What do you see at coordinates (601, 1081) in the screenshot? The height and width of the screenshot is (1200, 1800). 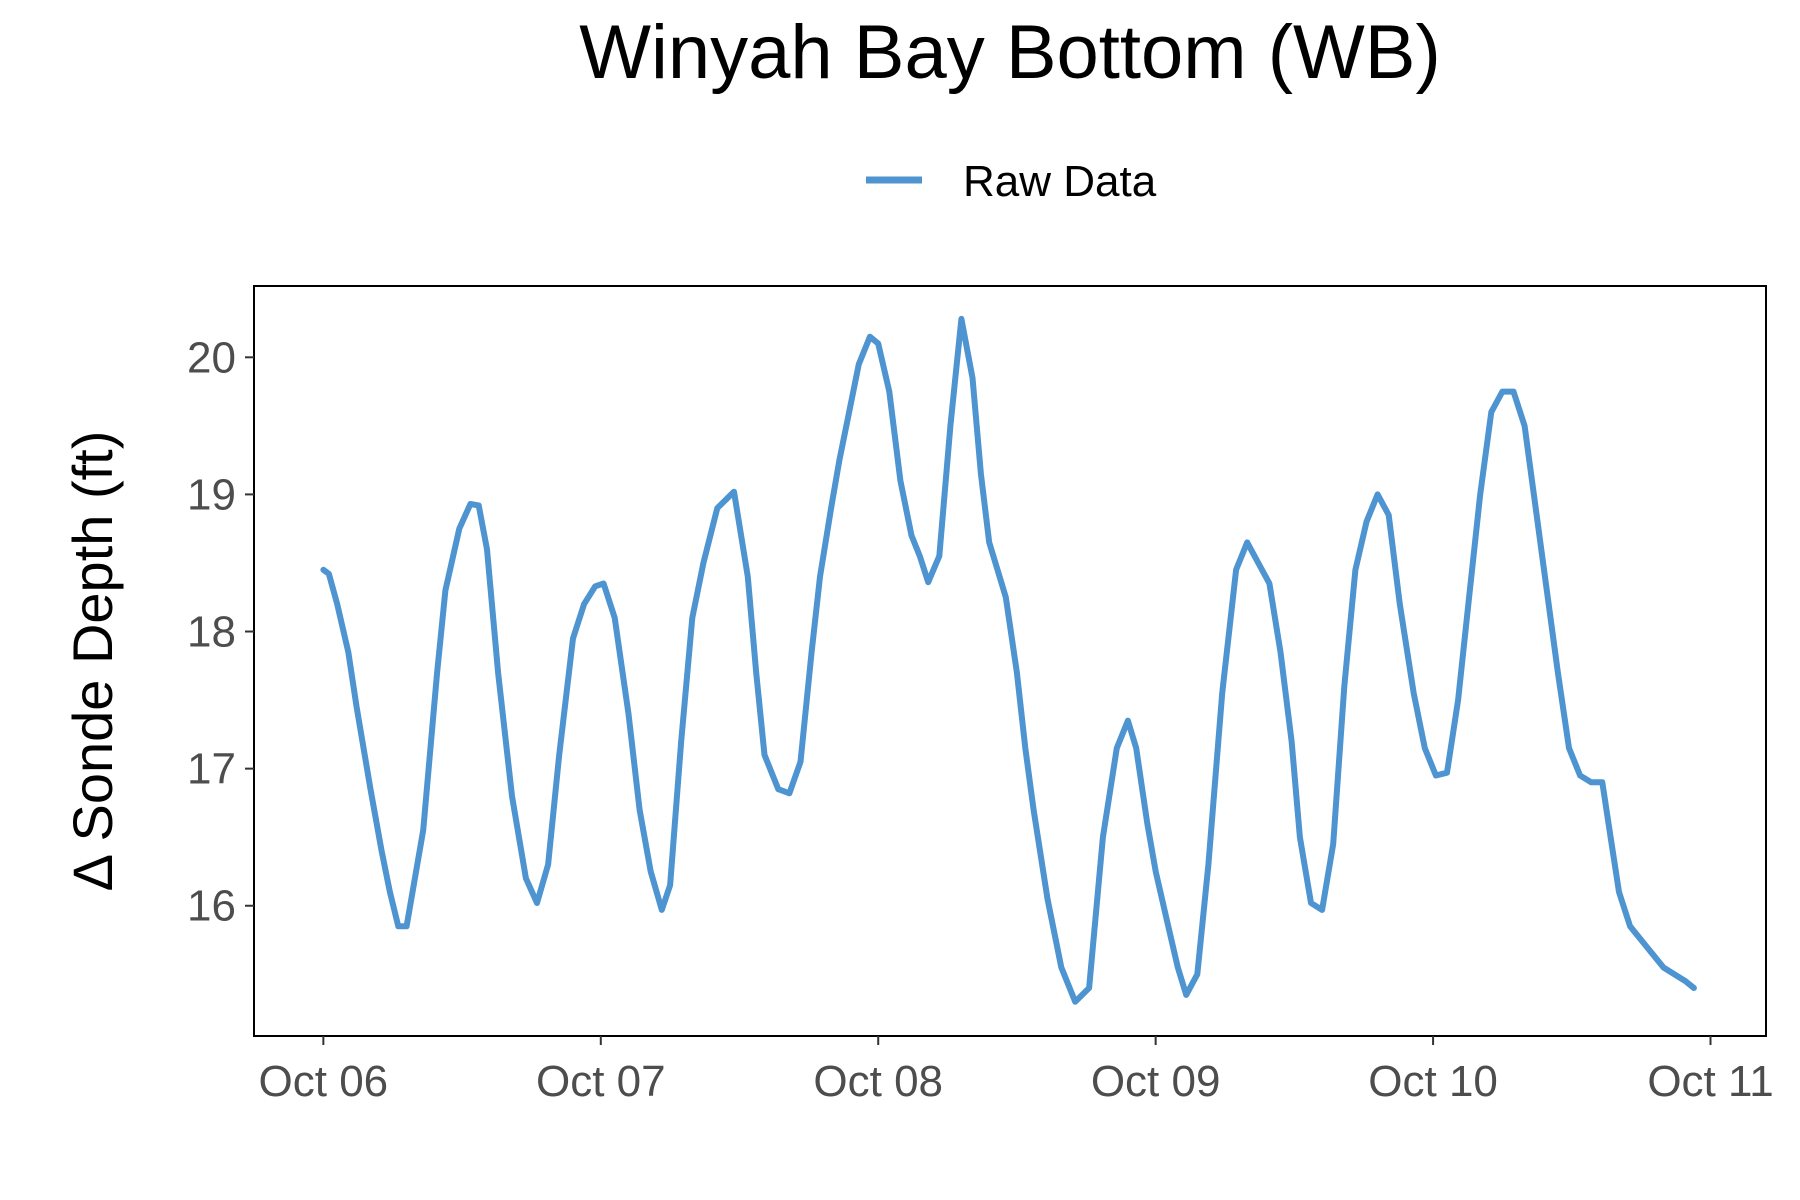 I see `x-tick-label: Oct 07` at bounding box center [601, 1081].